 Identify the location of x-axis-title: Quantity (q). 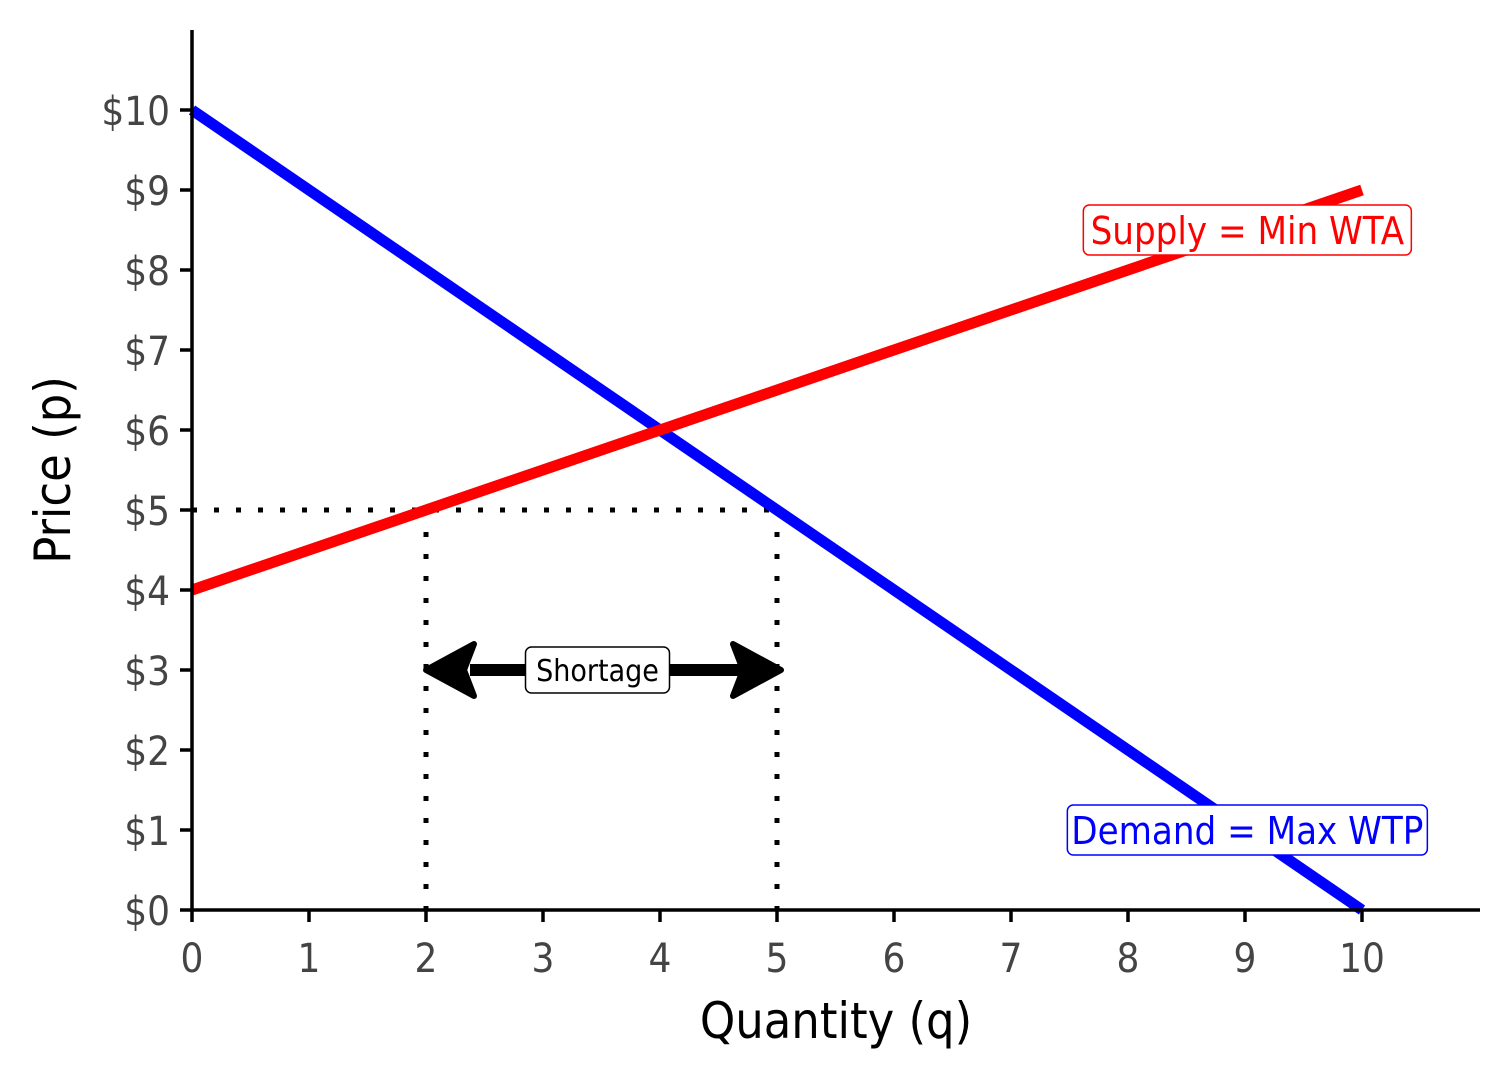
(836, 1021).